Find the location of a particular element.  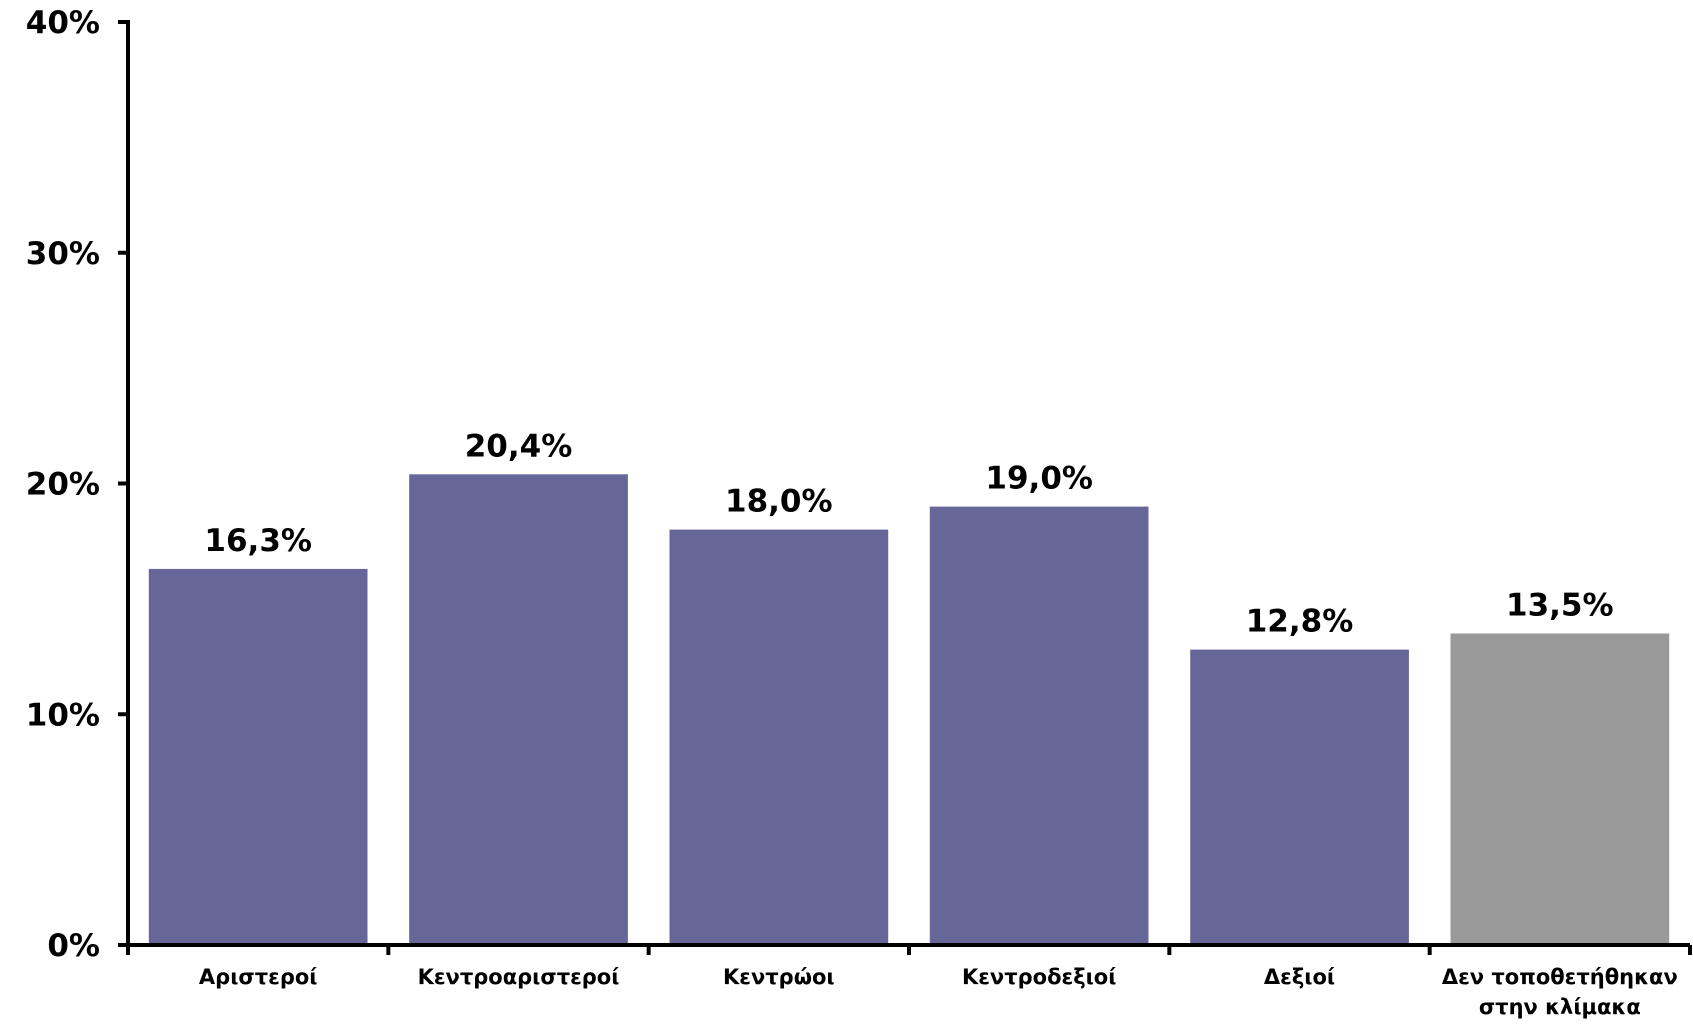

y-tick-label: 10% is located at coordinates (63, 715).